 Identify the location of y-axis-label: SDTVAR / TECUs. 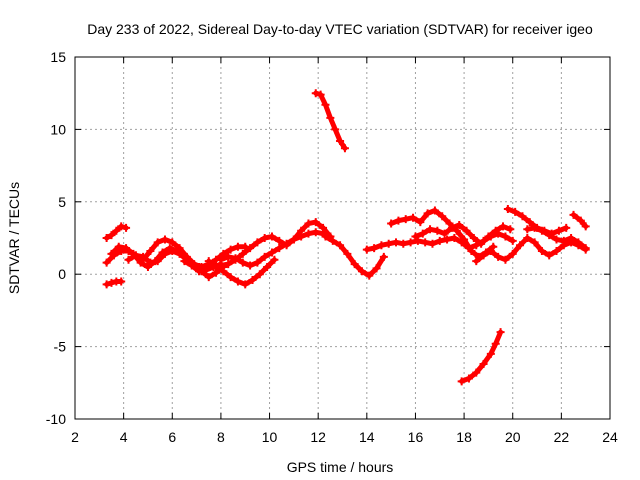
(14, 238).